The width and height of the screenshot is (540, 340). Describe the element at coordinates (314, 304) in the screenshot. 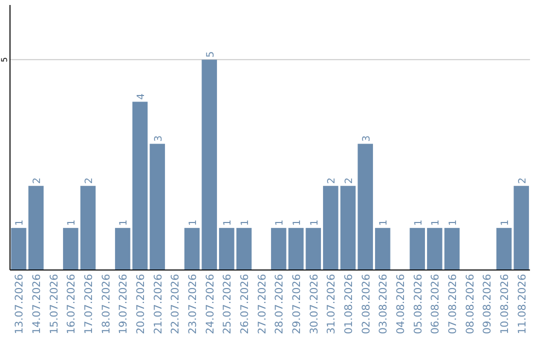

I see `x-tick-label: 30.07.2026` at that location.